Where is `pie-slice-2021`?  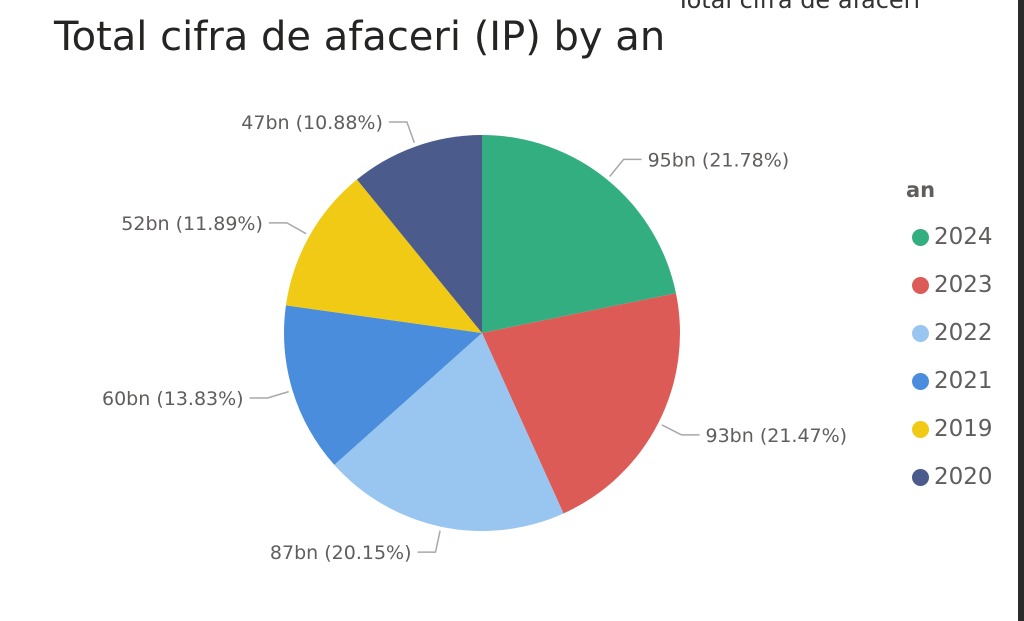 pie-slice-2021 is located at coordinates (382, 385).